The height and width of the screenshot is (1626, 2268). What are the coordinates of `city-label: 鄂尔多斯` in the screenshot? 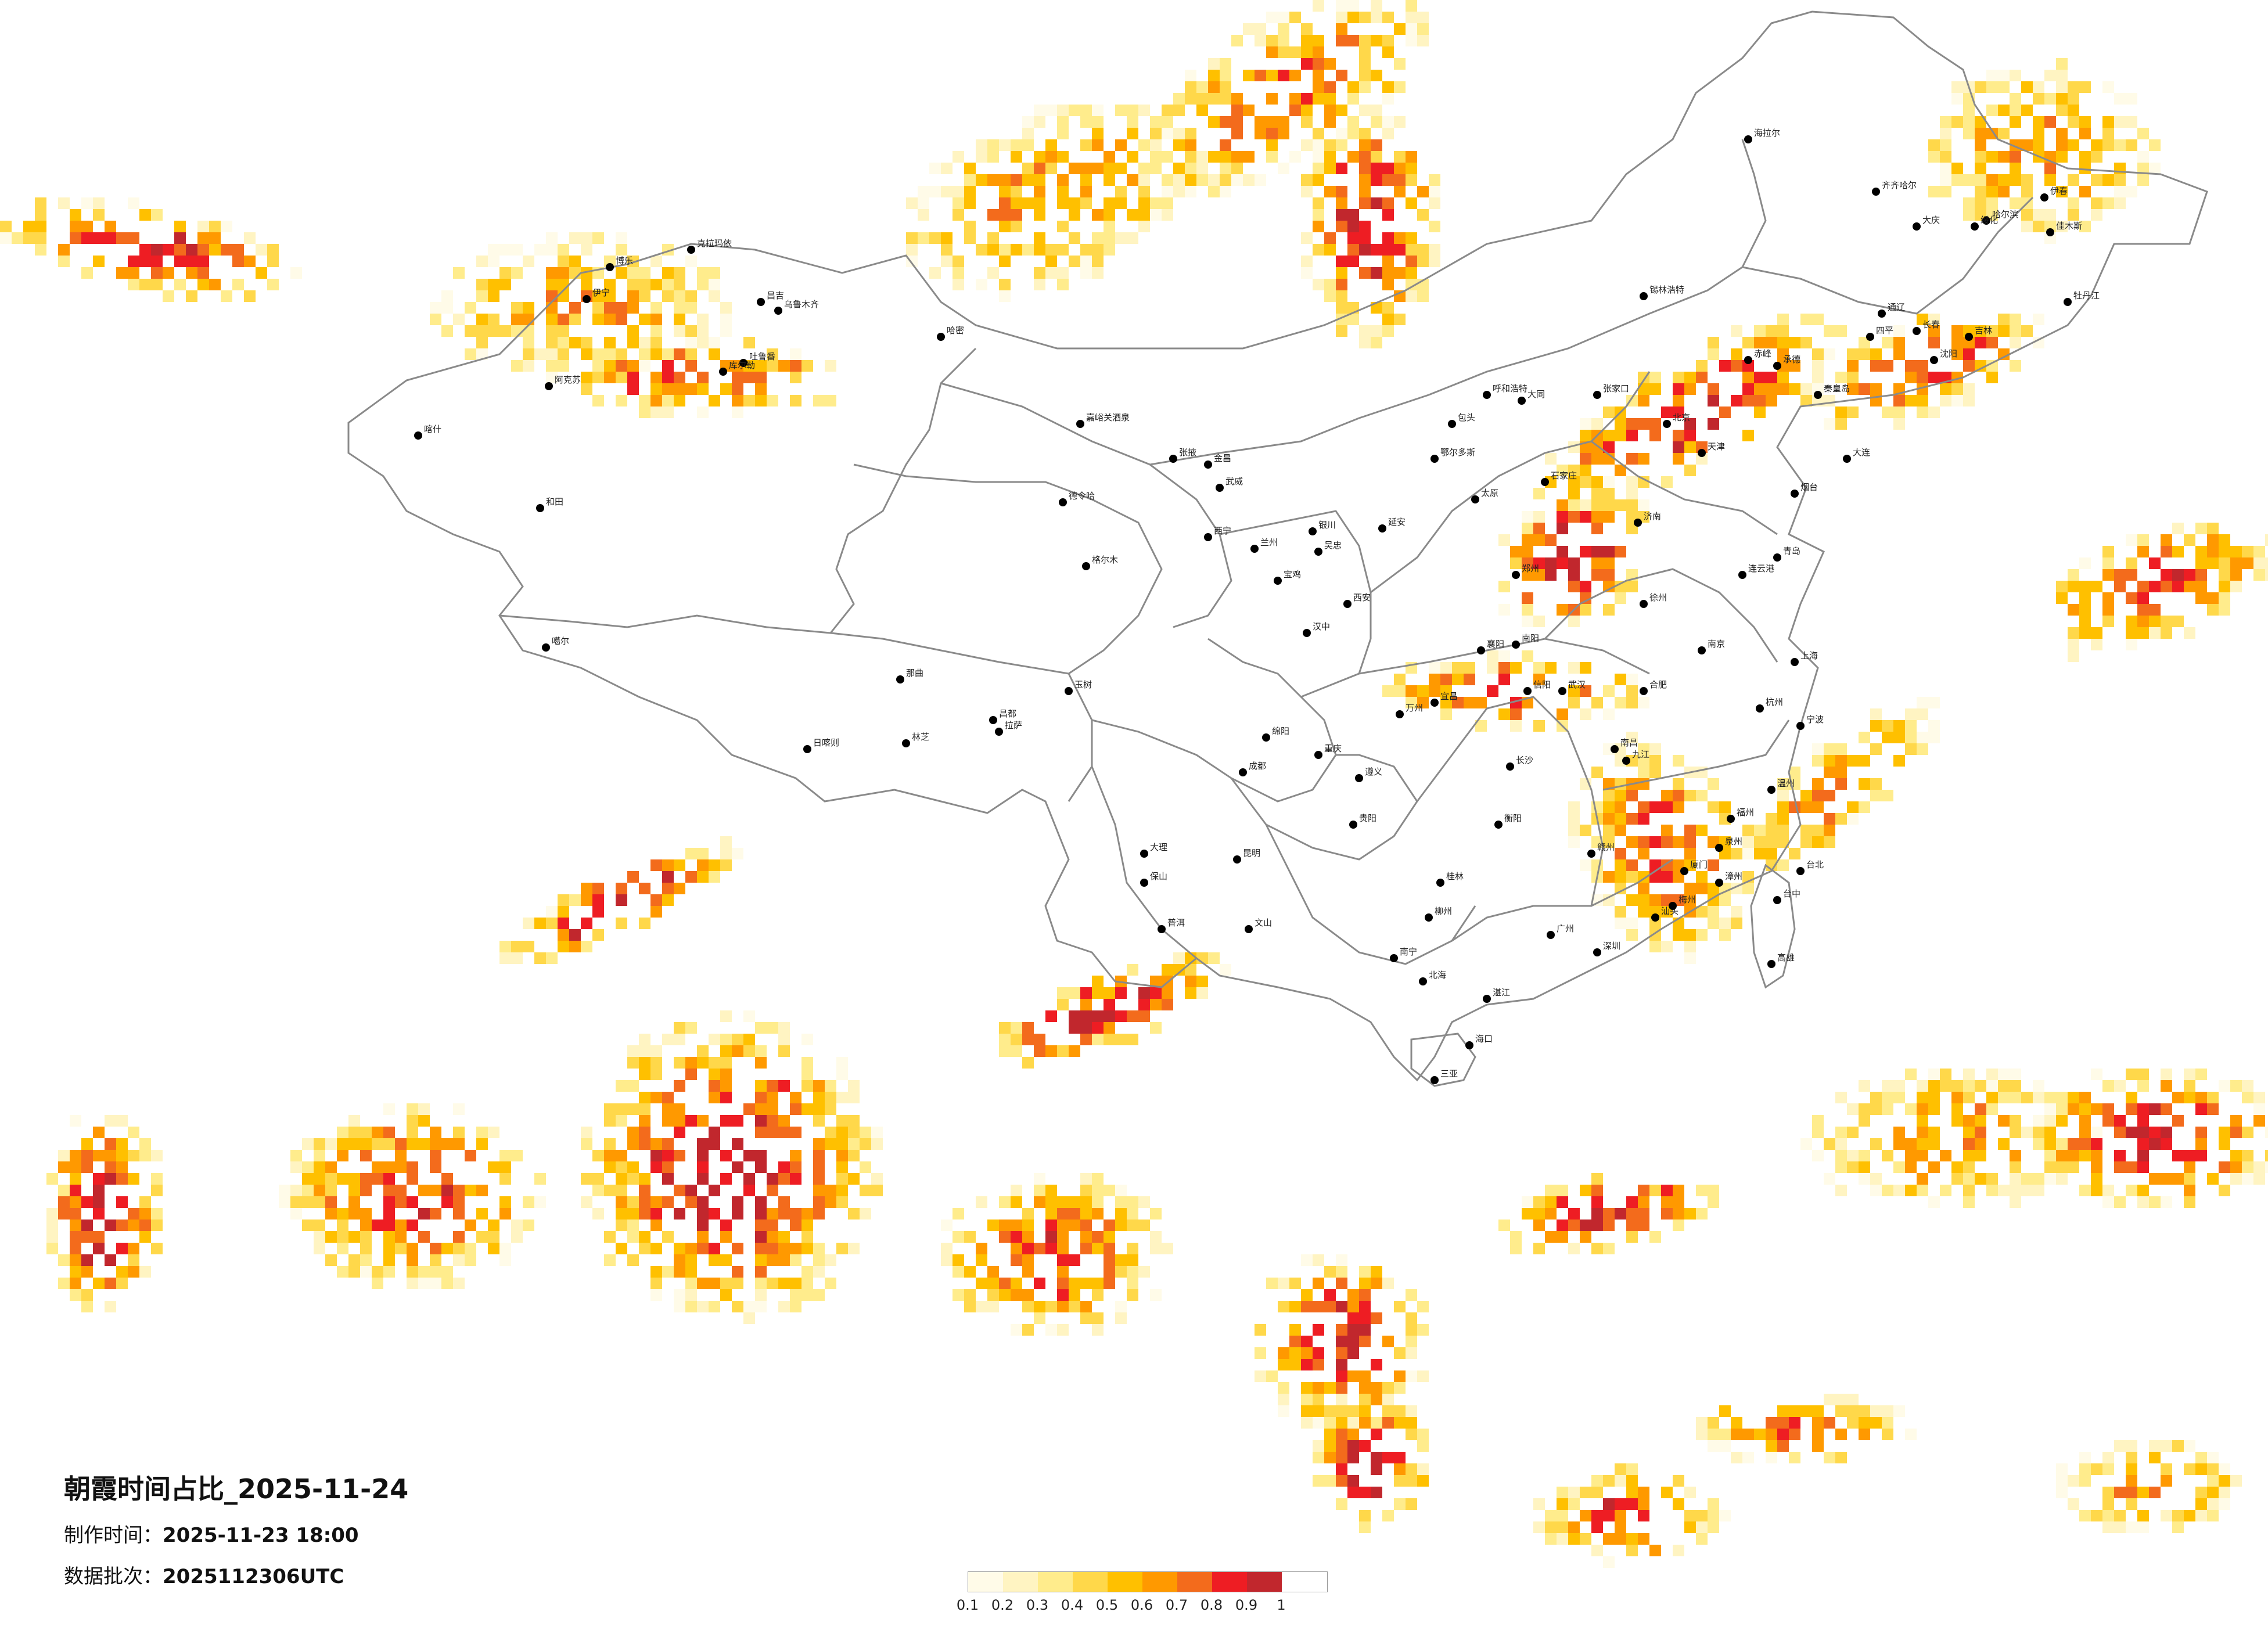 It's located at (1457, 452).